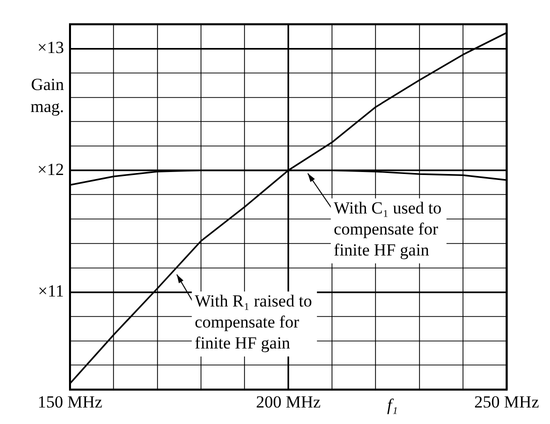 The image size is (550, 424). I want to click on x-tick-label: 250 MHz, so click(507, 402).